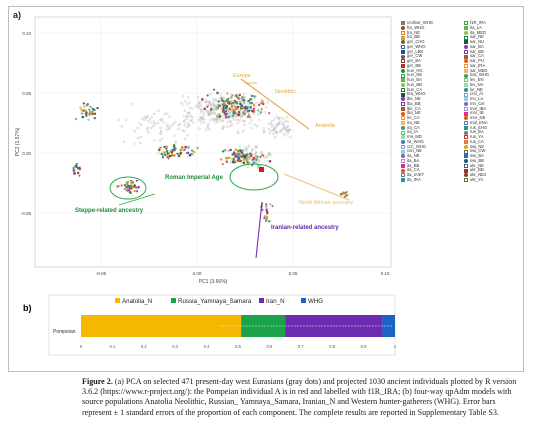 The image size is (540, 435). I want to click on legend-item: mn_La, so click(495, 99).